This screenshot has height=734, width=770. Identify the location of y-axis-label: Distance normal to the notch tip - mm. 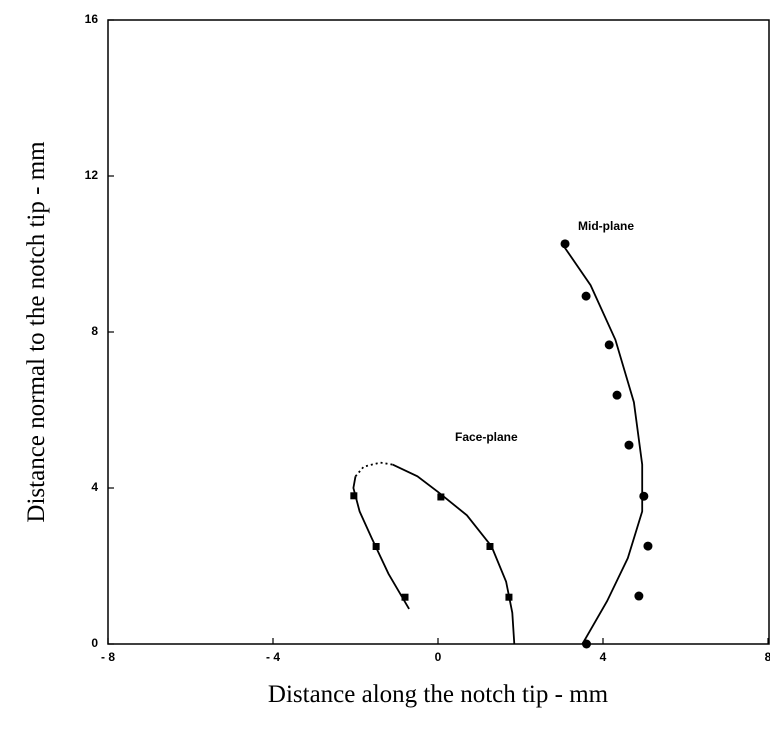
(36, 332).